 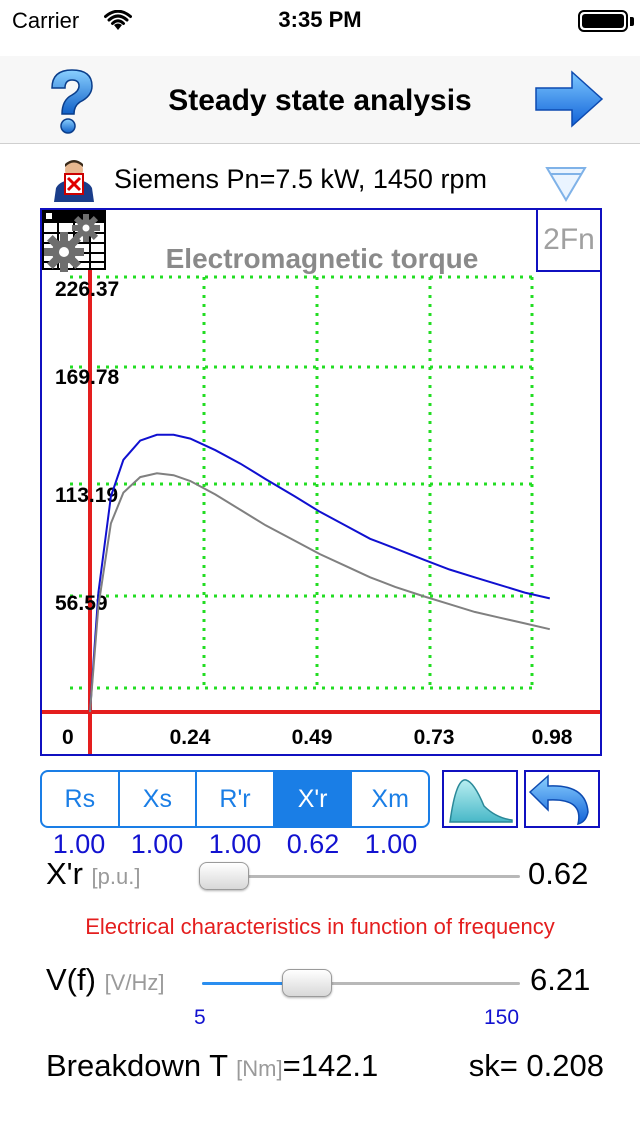 I want to click on slip-value: 0.208, so click(x=565, y=1065).